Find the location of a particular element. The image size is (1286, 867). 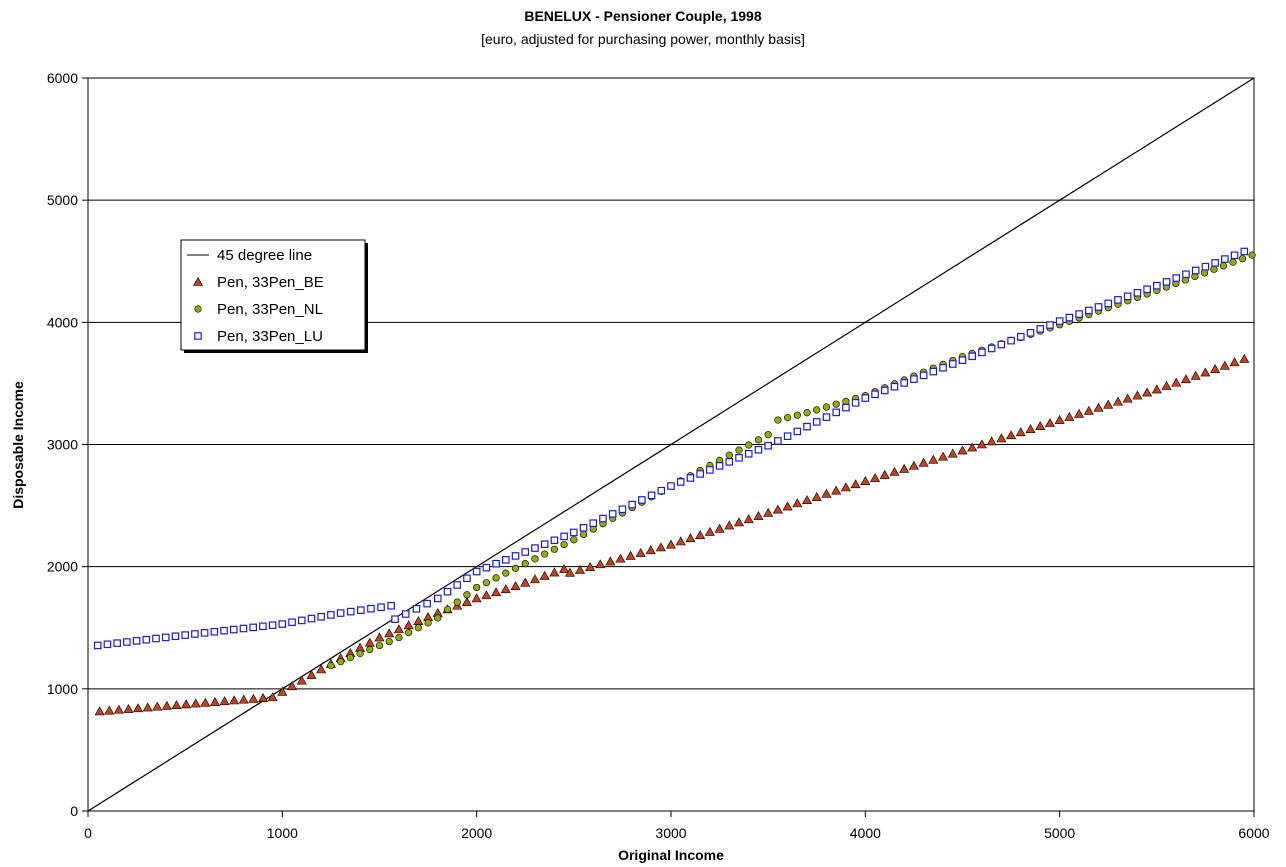

legend-marker is located at coordinates (198, 336).